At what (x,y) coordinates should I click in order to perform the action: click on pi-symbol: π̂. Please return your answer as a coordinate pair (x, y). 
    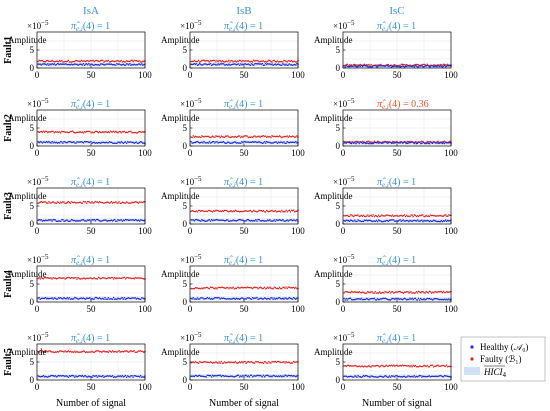
    Looking at the image, I should click on (228, 104).